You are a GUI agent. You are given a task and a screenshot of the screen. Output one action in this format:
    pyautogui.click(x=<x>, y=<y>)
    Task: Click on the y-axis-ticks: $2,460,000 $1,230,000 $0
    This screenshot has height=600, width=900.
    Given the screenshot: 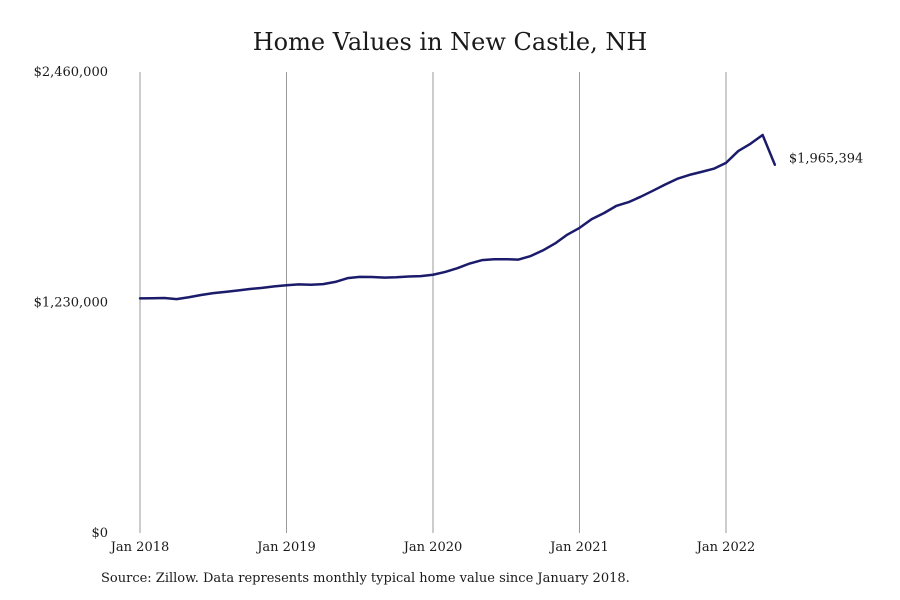 What is the action you would take?
    pyautogui.click(x=71, y=303)
    